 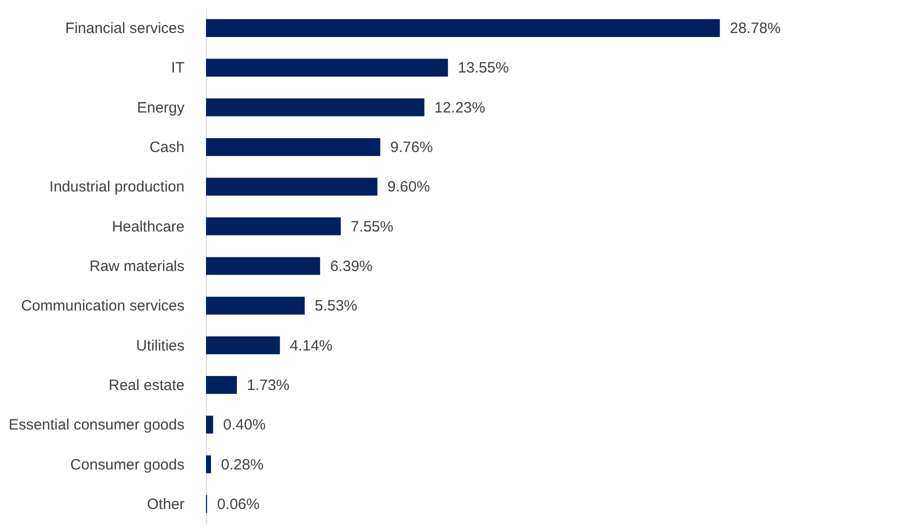 What do you see at coordinates (124, 29) in the screenshot?
I see `y-tick-label: Financial services` at bounding box center [124, 29].